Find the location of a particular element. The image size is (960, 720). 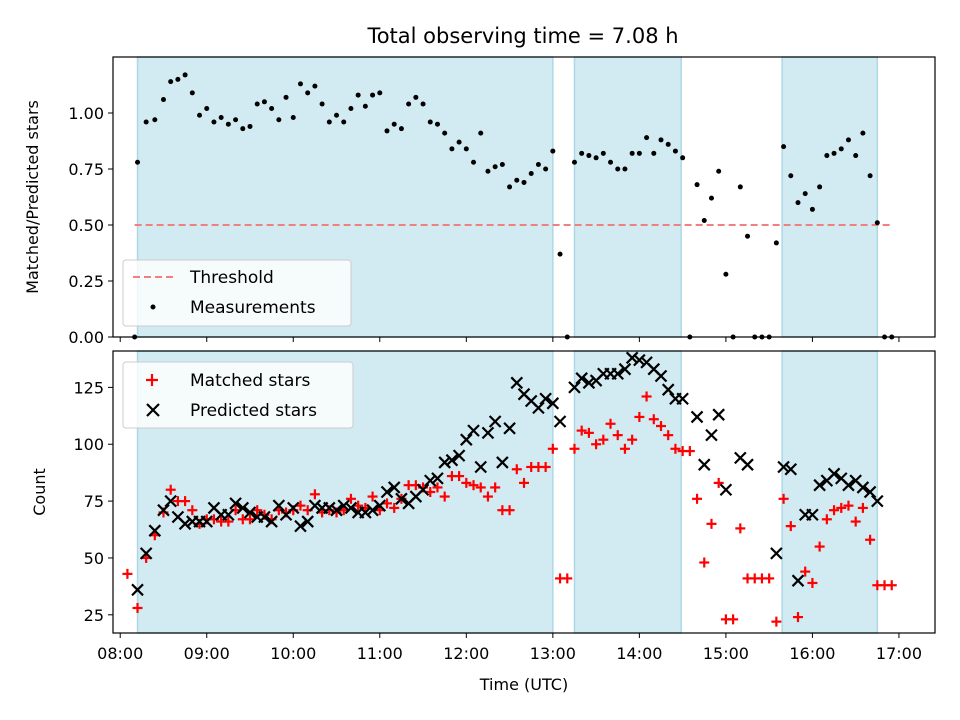

x-tick-label-6: 14:00 is located at coordinates (639, 653).